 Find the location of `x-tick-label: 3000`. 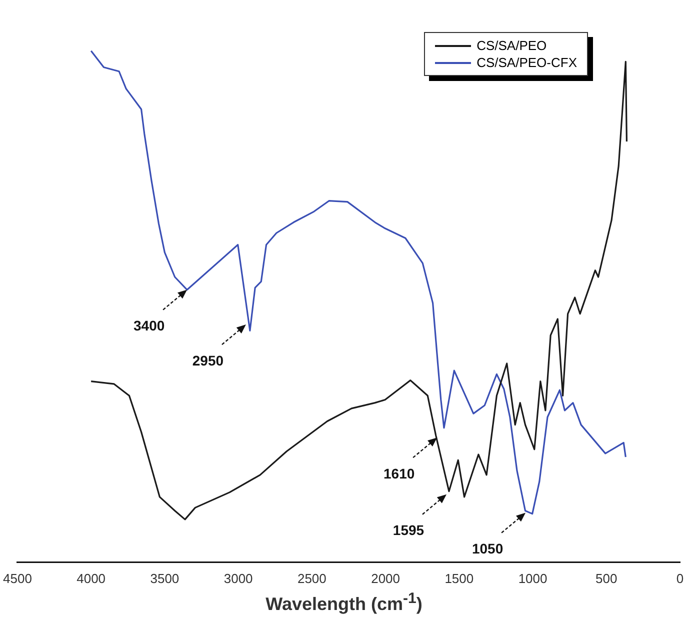

x-tick-label: 3000 is located at coordinates (238, 578).